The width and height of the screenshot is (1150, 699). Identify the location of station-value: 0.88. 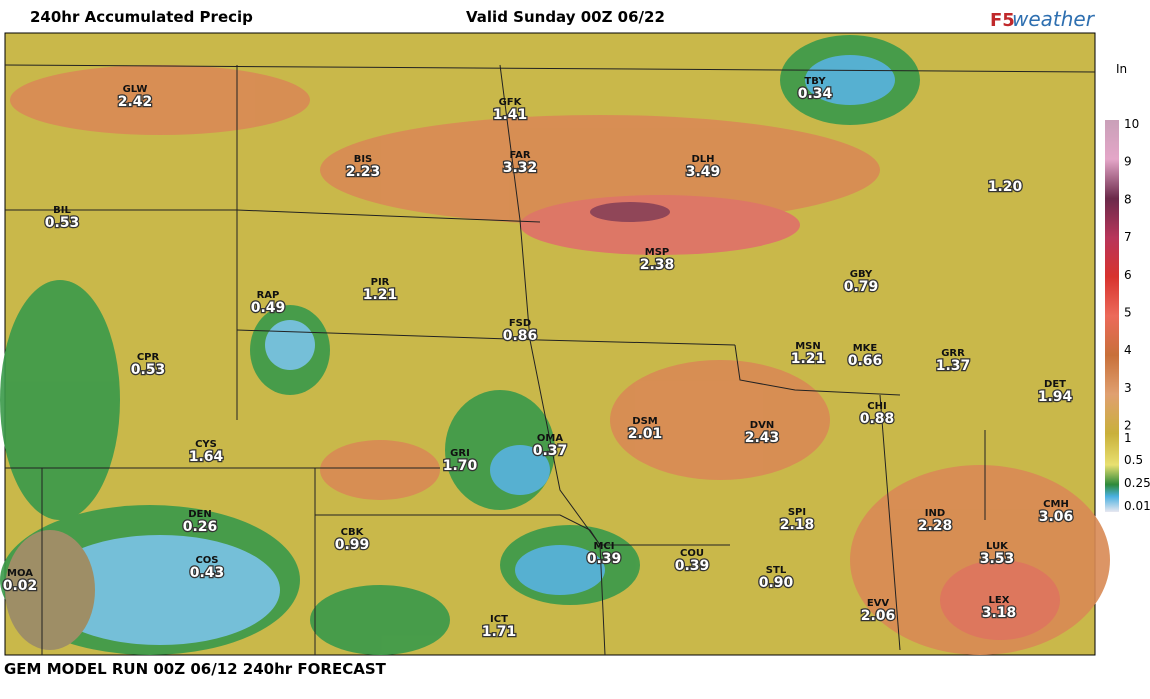
(877, 419).